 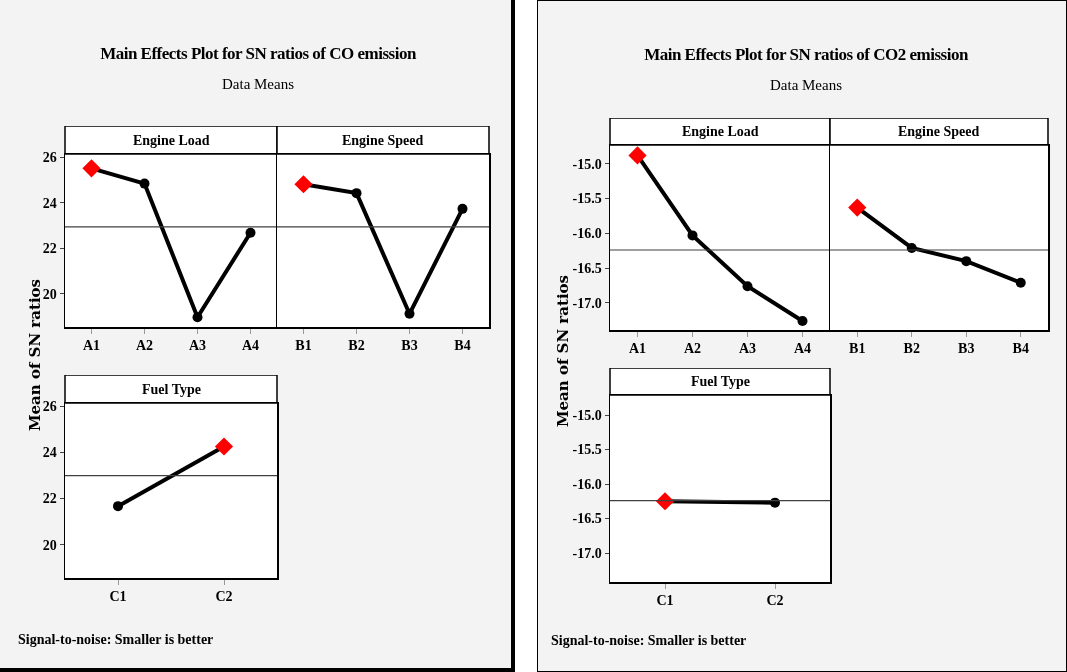 I want to click on text: Main Effects Plot for SN ratios of CO emission, so click(x=258, y=54).